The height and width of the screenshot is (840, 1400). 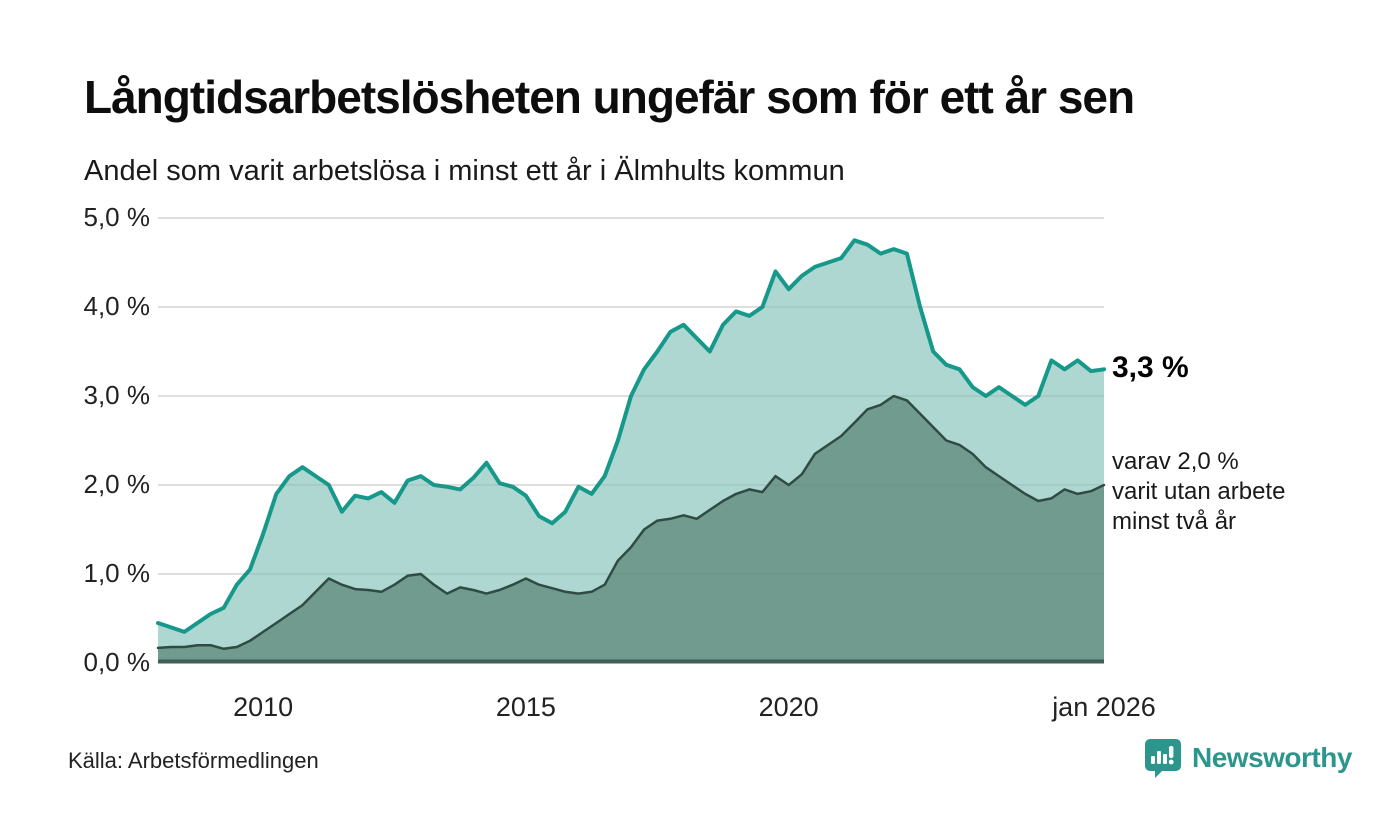 What do you see at coordinates (117, 484) in the screenshot?
I see `y-axis-label: 2,0 %` at bounding box center [117, 484].